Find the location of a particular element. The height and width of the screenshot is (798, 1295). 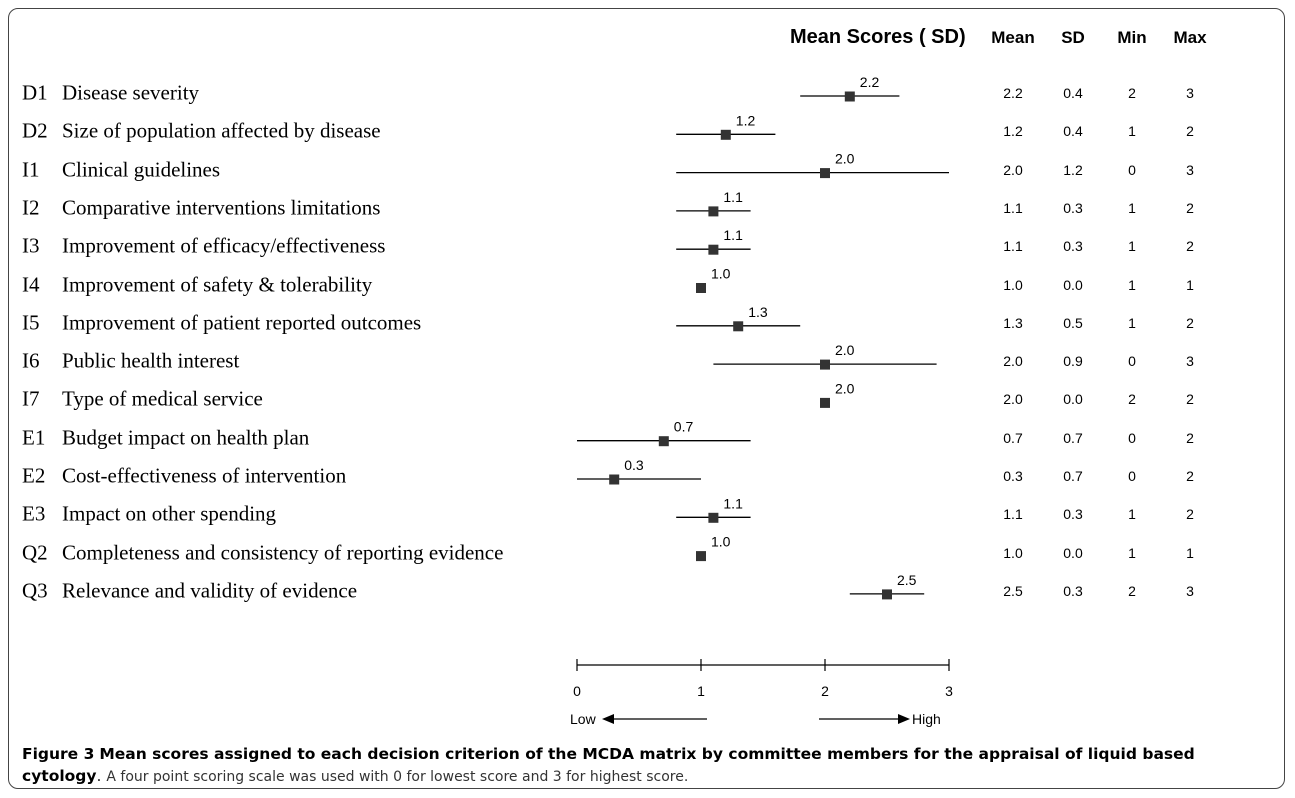

row-criterion: Improvement of efficacy/effectiveness is located at coordinates (224, 245).